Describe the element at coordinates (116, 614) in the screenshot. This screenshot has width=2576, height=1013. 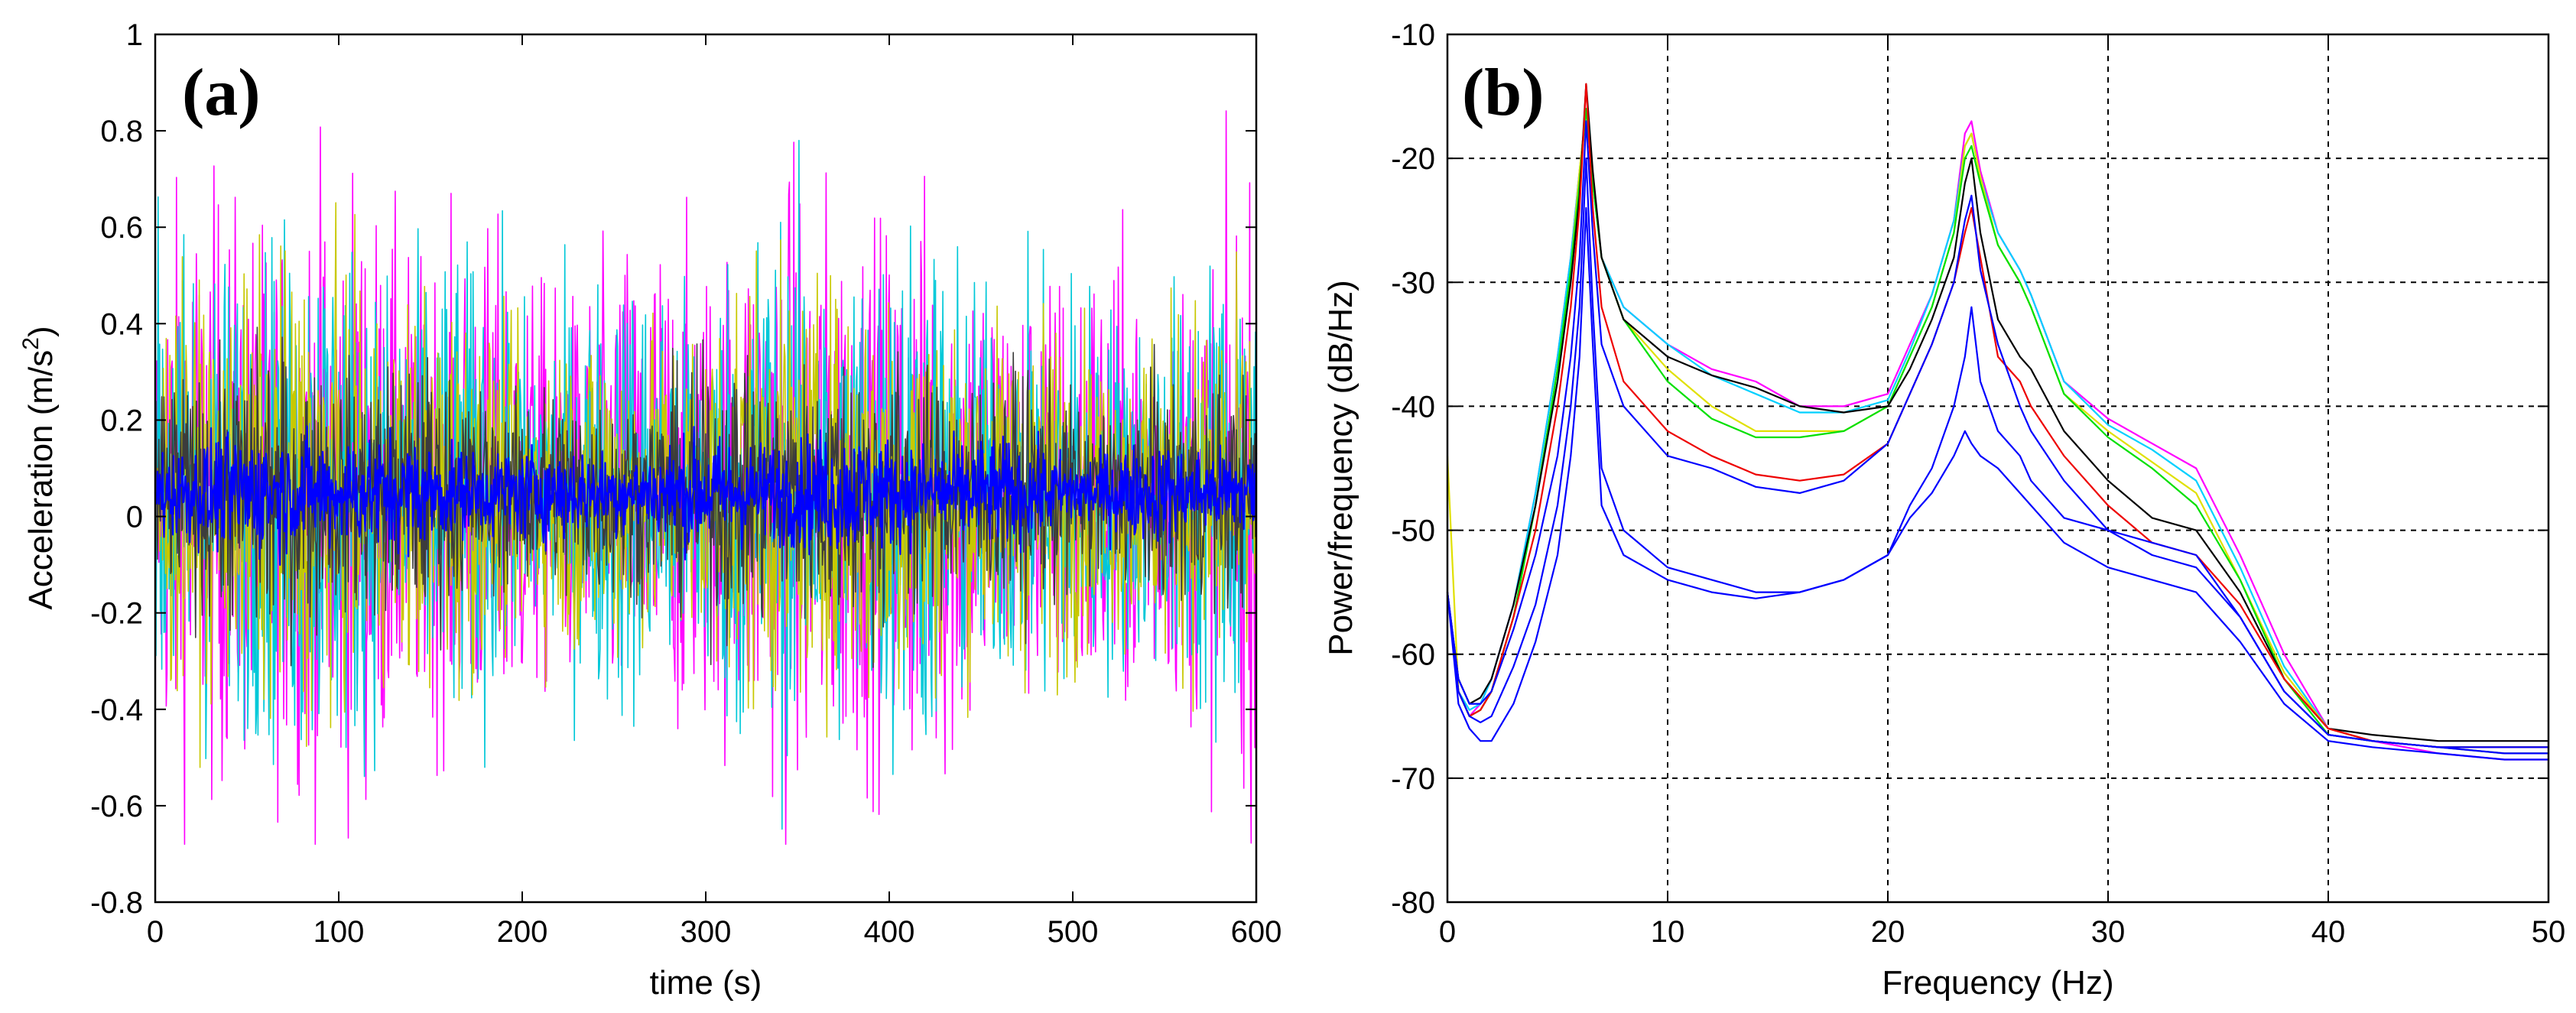
I see `panel-a-ytick-label: -0.2` at that location.